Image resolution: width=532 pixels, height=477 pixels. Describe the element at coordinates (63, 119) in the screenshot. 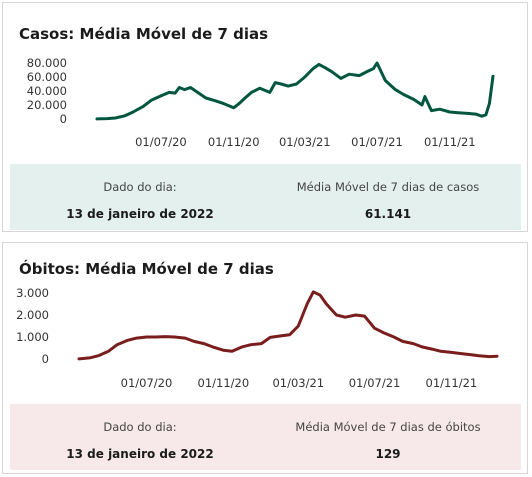

I see `cases-y-tick-label: 0` at that location.